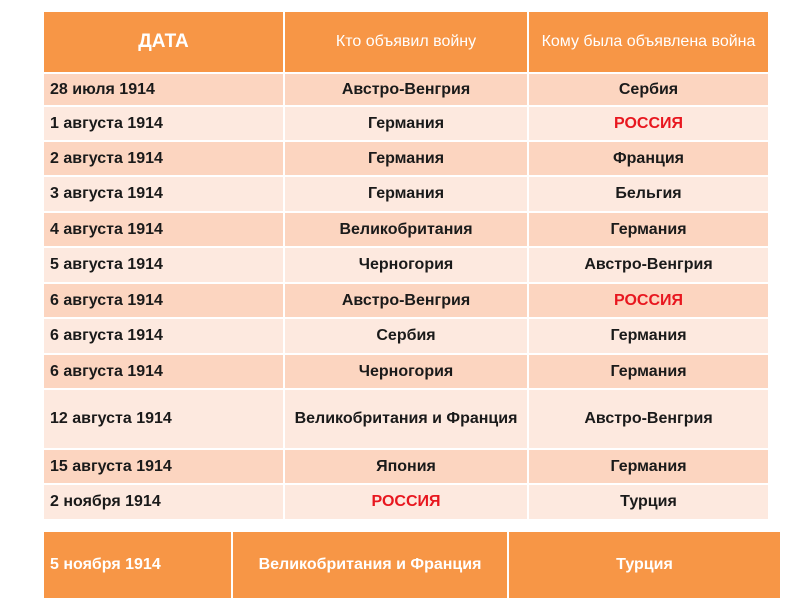  Describe the element at coordinates (647, 159) in the screenshot. I see `cell-target: Франция` at that location.